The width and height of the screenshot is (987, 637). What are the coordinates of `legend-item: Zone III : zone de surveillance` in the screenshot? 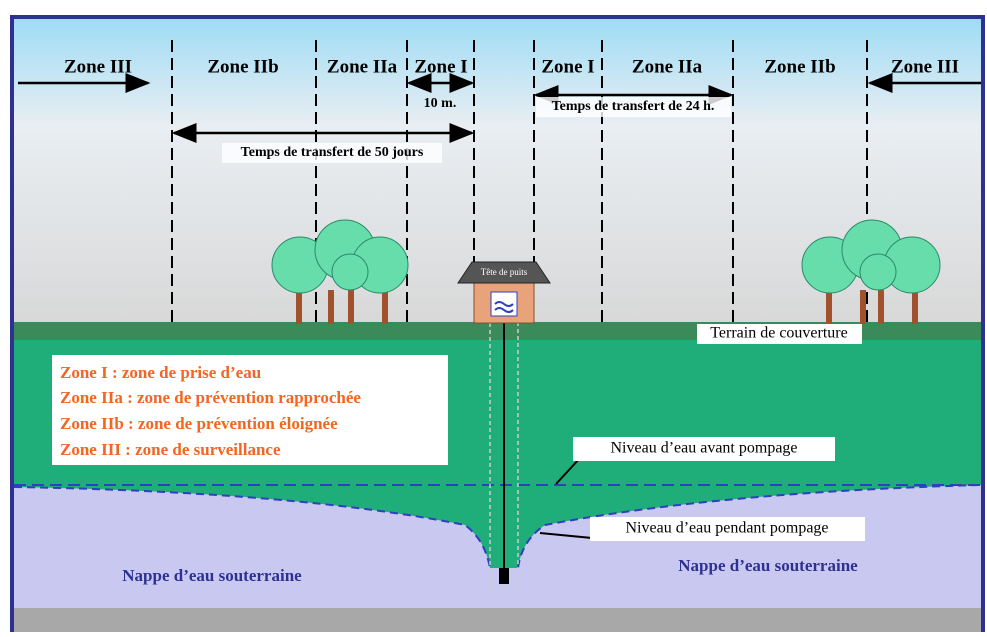 It's located at (170, 449).